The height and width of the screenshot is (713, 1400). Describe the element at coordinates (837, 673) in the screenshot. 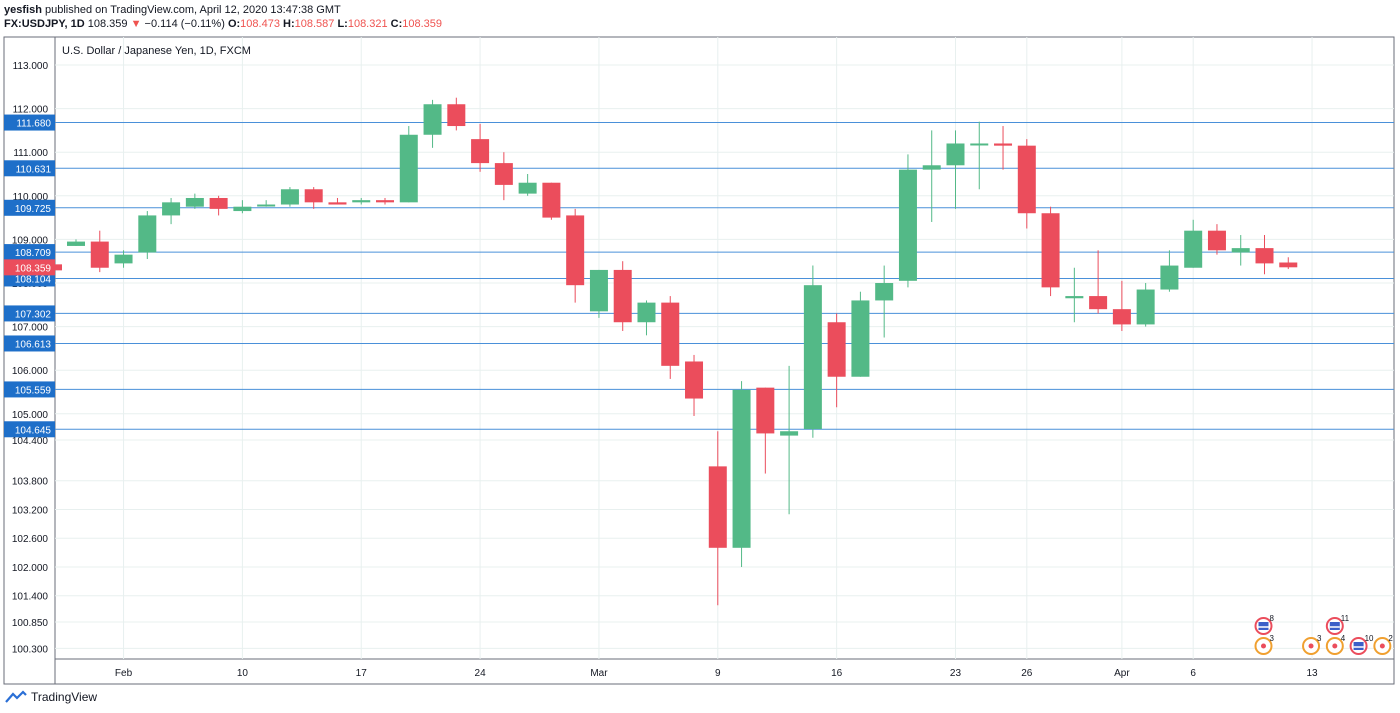

I see `x-tick-label: 16` at that location.